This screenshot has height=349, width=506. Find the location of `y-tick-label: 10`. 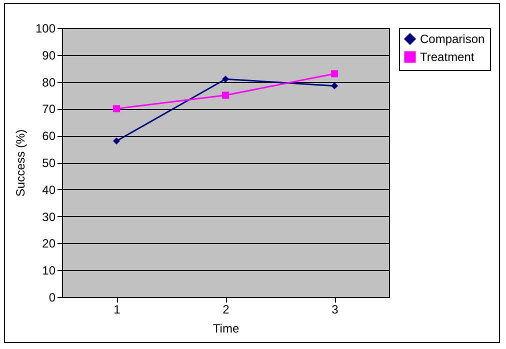

y-tick-label: 10 is located at coordinates (49, 271).